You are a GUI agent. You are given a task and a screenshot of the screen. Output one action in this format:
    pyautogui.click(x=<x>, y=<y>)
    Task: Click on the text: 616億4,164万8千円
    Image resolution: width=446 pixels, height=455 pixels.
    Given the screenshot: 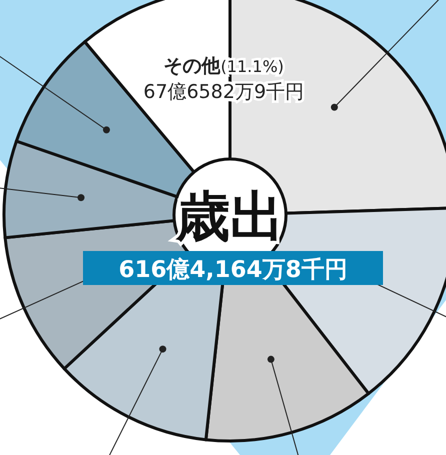 What is the action you would take?
    pyautogui.click(x=233, y=270)
    